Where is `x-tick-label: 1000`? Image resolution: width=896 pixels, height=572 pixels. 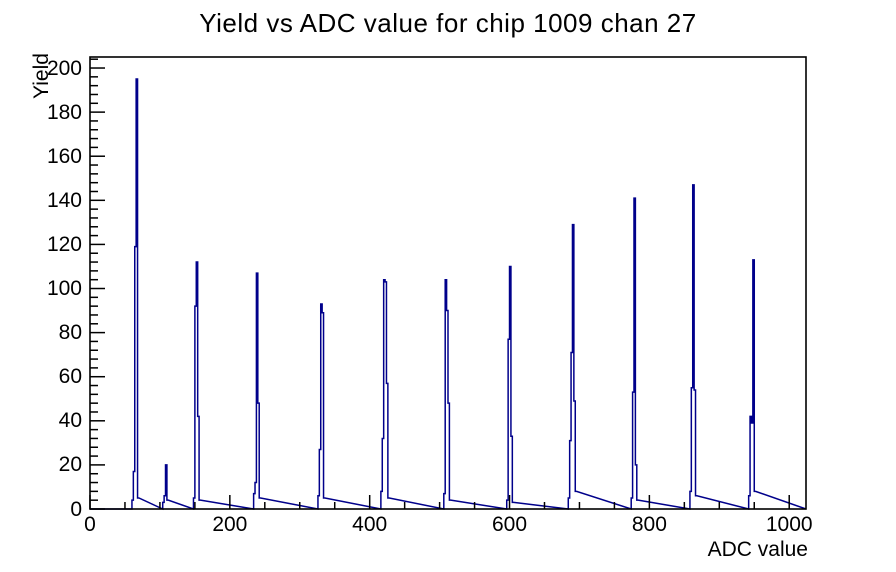 x-tick-label: 1000 is located at coordinates (789, 524).